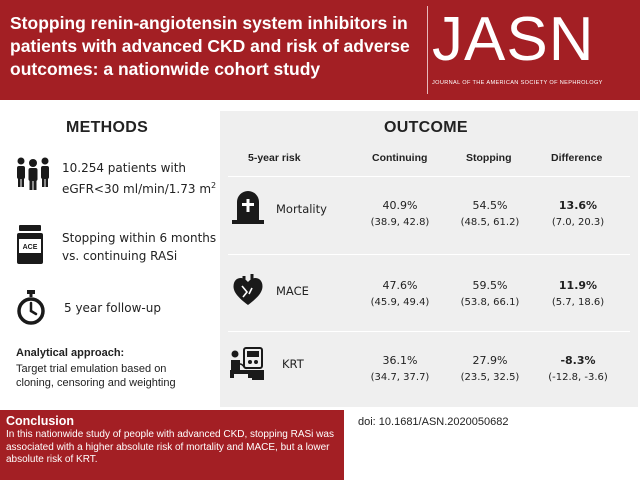 The height and width of the screenshot is (480, 640). What do you see at coordinates (578, 285) in the screenshot?
I see `mace-difference-value: 11.9%` at bounding box center [578, 285].